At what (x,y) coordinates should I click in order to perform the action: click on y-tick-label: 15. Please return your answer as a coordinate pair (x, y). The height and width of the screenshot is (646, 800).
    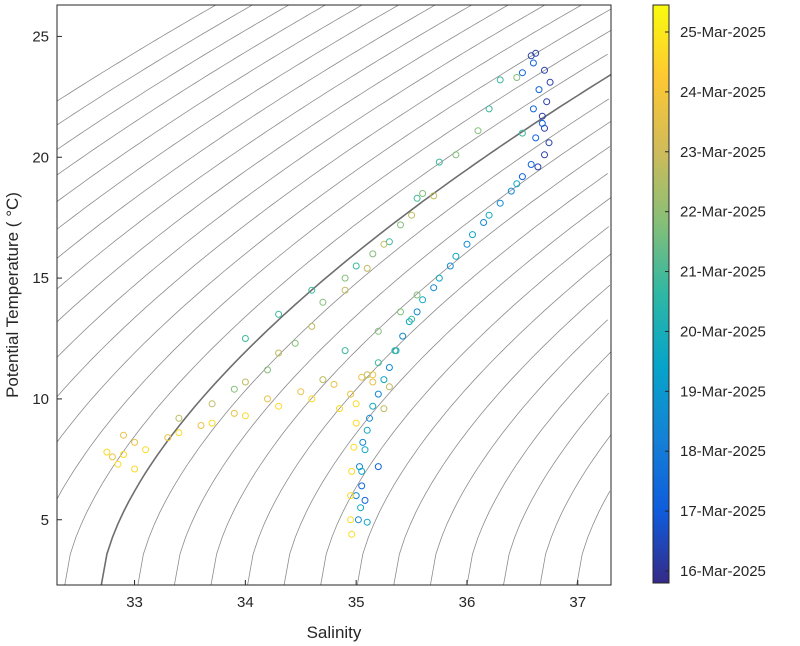
    Looking at the image, I should click on (40, 278).